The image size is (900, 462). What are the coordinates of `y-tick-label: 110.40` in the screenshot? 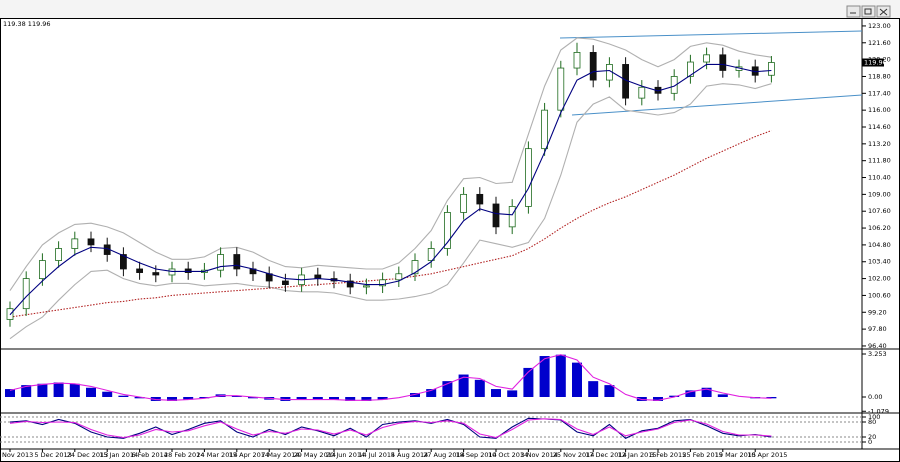 It's located at (879, 178).